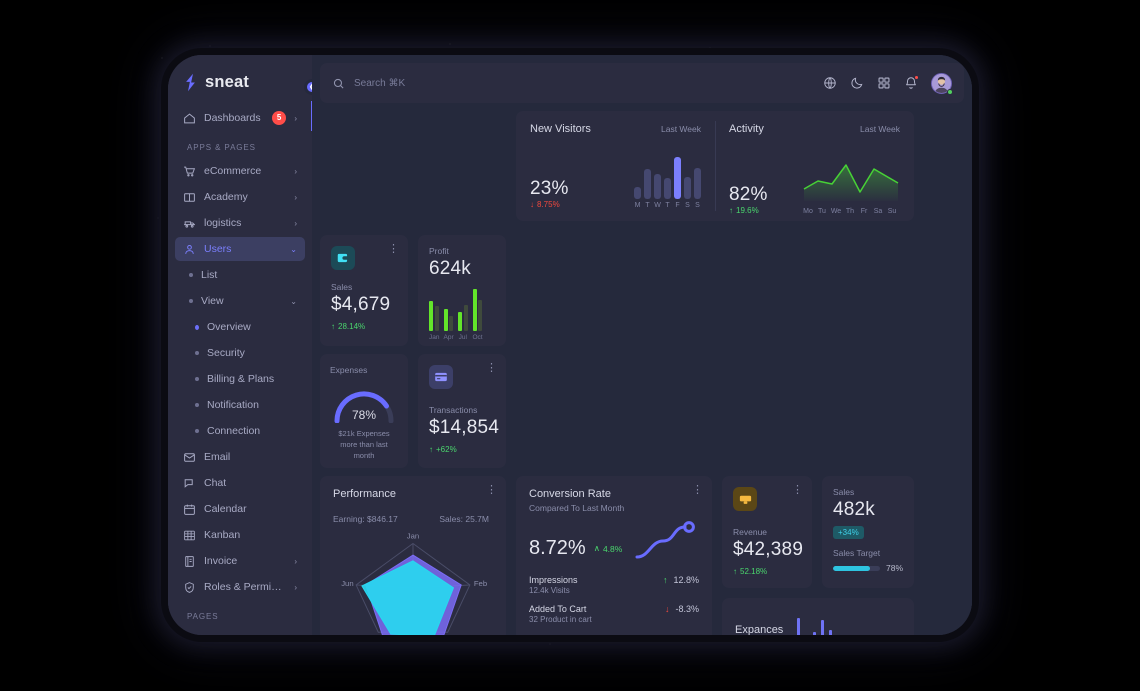 The image size is (1140, 691). What do you see at coordinates (480, 583) in the screenshot?
I see `svg-text: Feb` at bounding box center [480, 583].